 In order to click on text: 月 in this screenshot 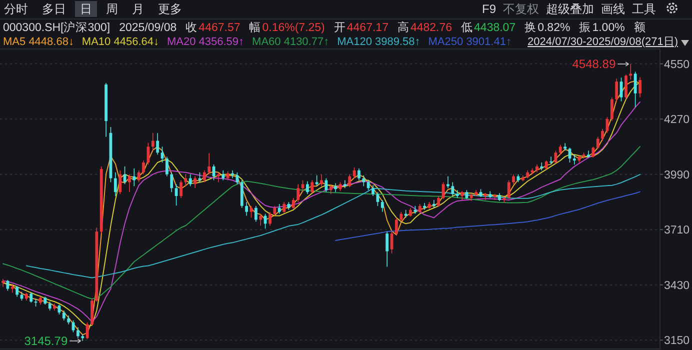, I will do `click(138, 9)`.